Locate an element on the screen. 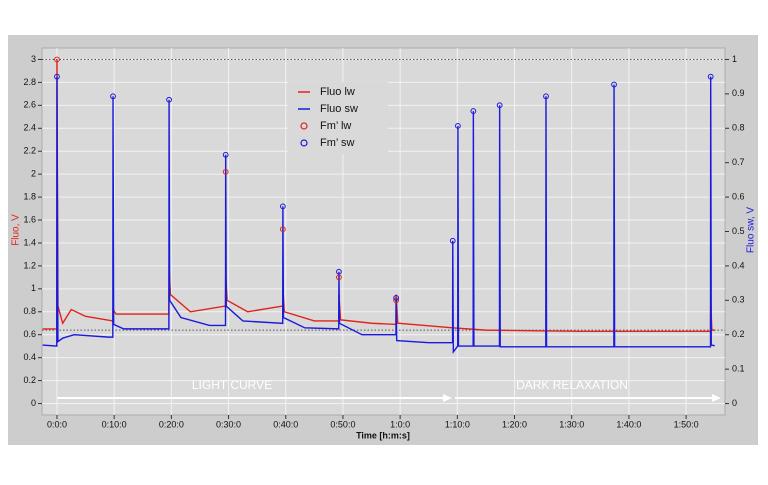 Image resolution: width=768 pixels, height=485 pixels. y-tick-label: 2.8 is located at coordinates (29, 82).